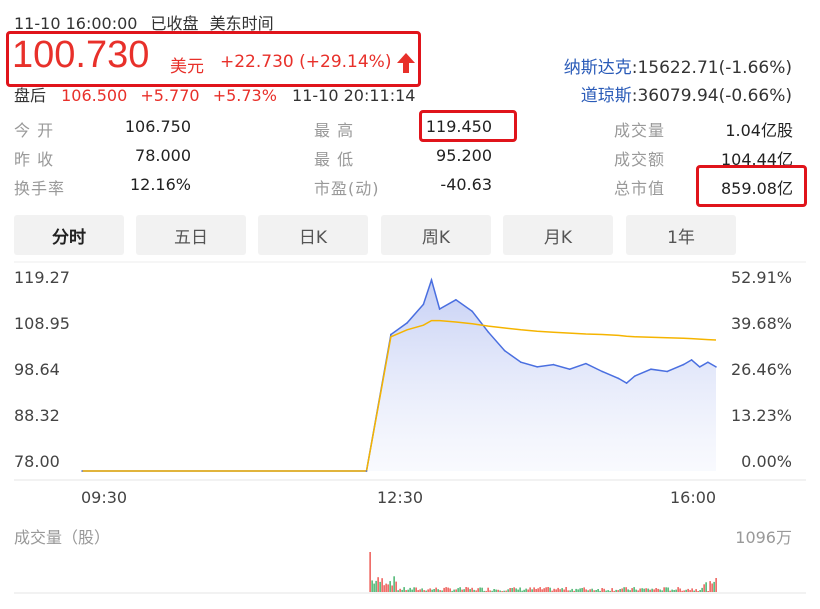  I want to click on market-status: 已收盘, so click(174, 23).